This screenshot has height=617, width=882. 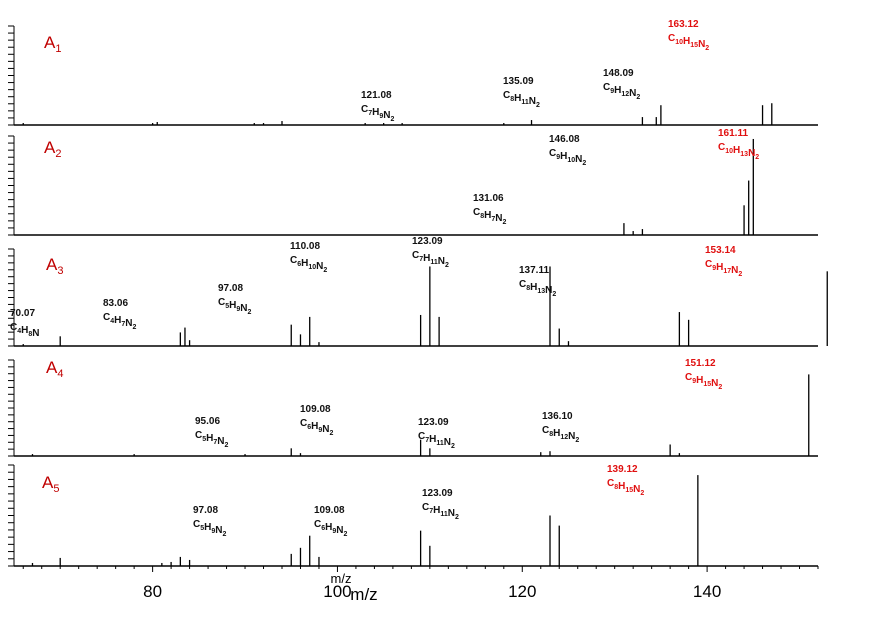 I want to click on peak-formula-label: C9H12N2, so click(x=621, y=91).